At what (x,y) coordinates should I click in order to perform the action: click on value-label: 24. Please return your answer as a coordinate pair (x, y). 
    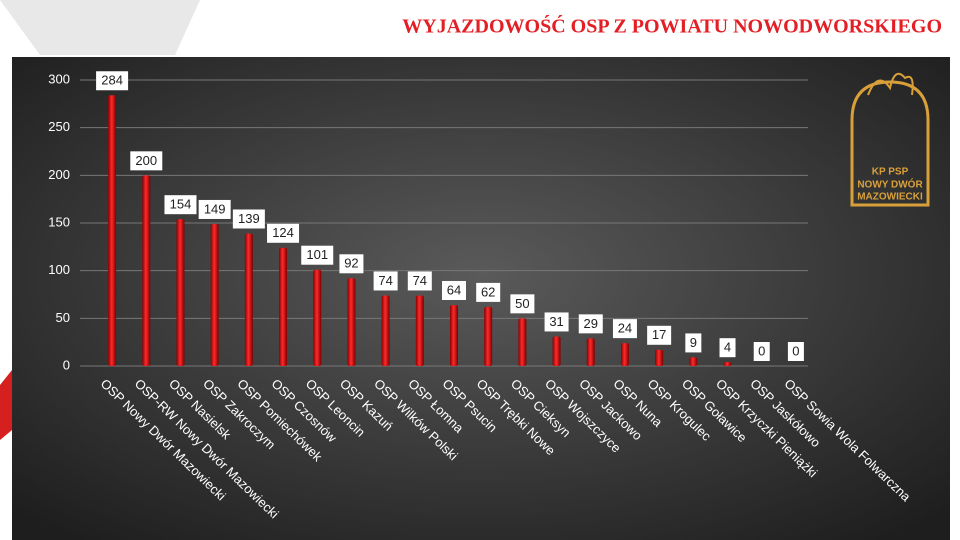
    Looking at the image, I should click on (625, 328).